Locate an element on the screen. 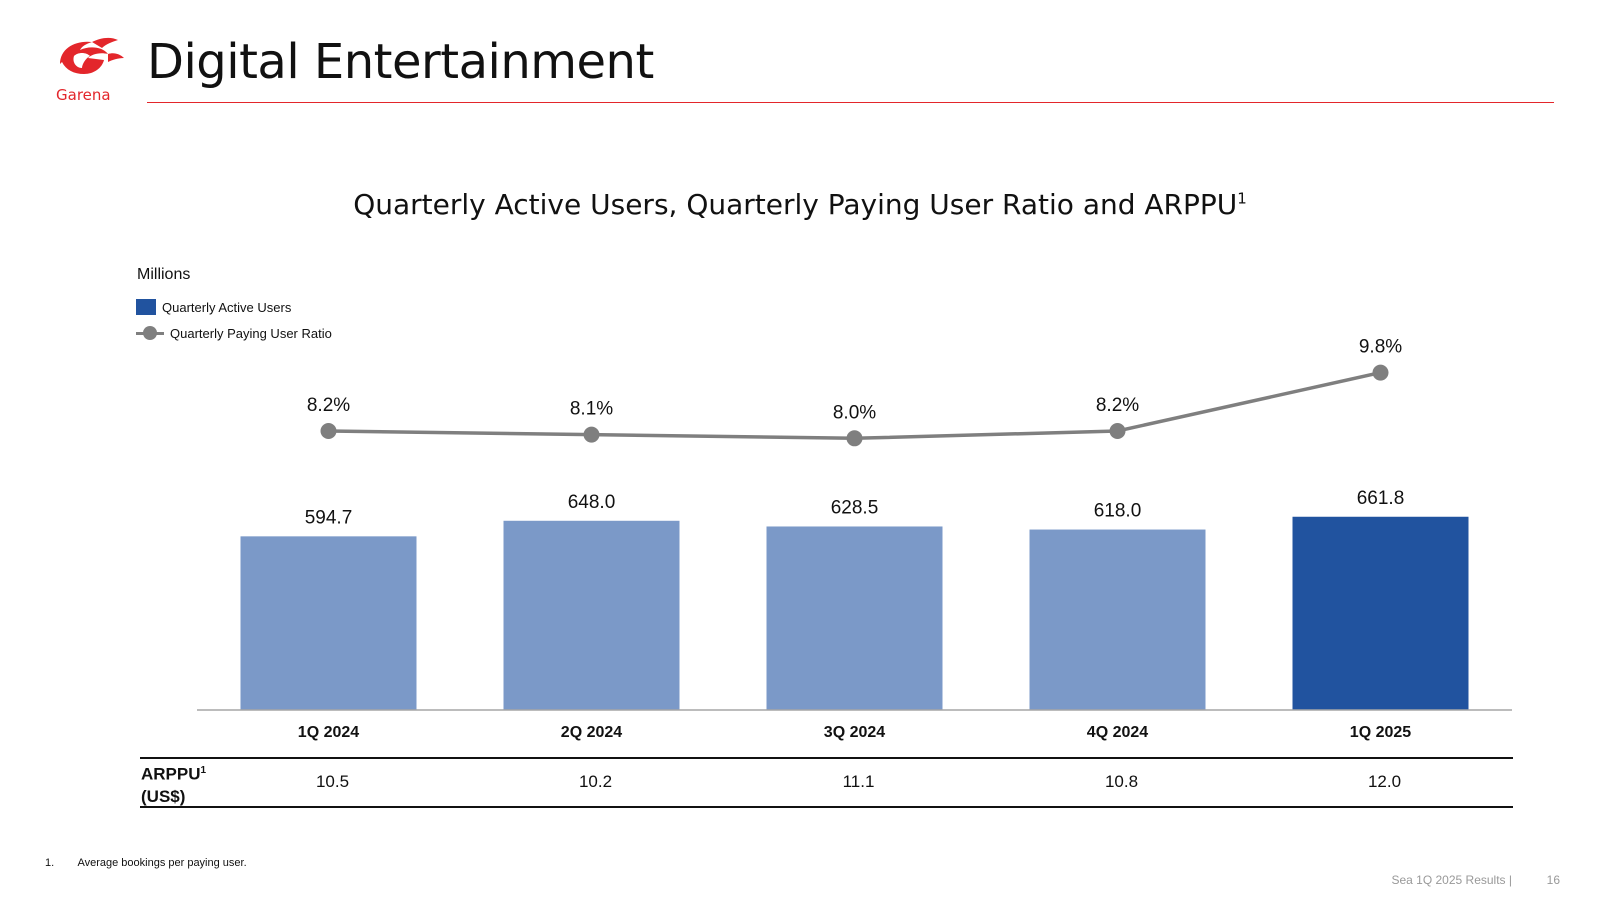 This screenshot has width=1600, height=900. arppu-value-4: 10.8 is located at coordinates (1121, 781).